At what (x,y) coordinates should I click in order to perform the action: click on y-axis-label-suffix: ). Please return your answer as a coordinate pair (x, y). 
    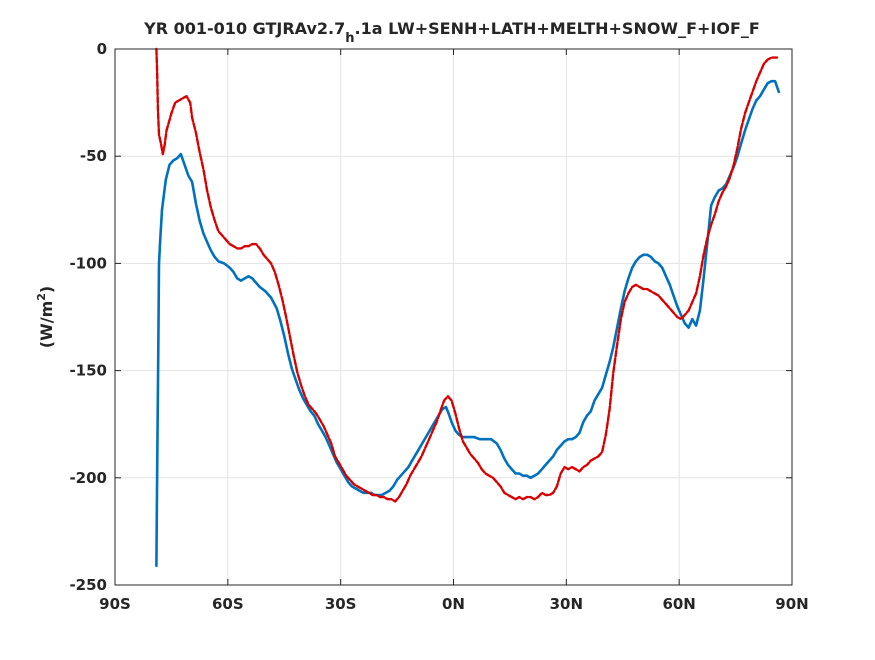
    Looking at the image, I should click on (46, 289).